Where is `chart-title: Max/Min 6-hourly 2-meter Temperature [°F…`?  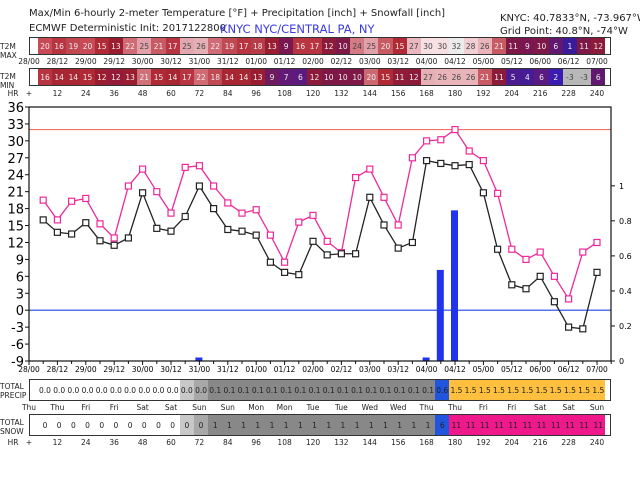
chart-title: Max/Min 6-hourly 2-meter Temperature [°F… is located at coordinates (237, 13).